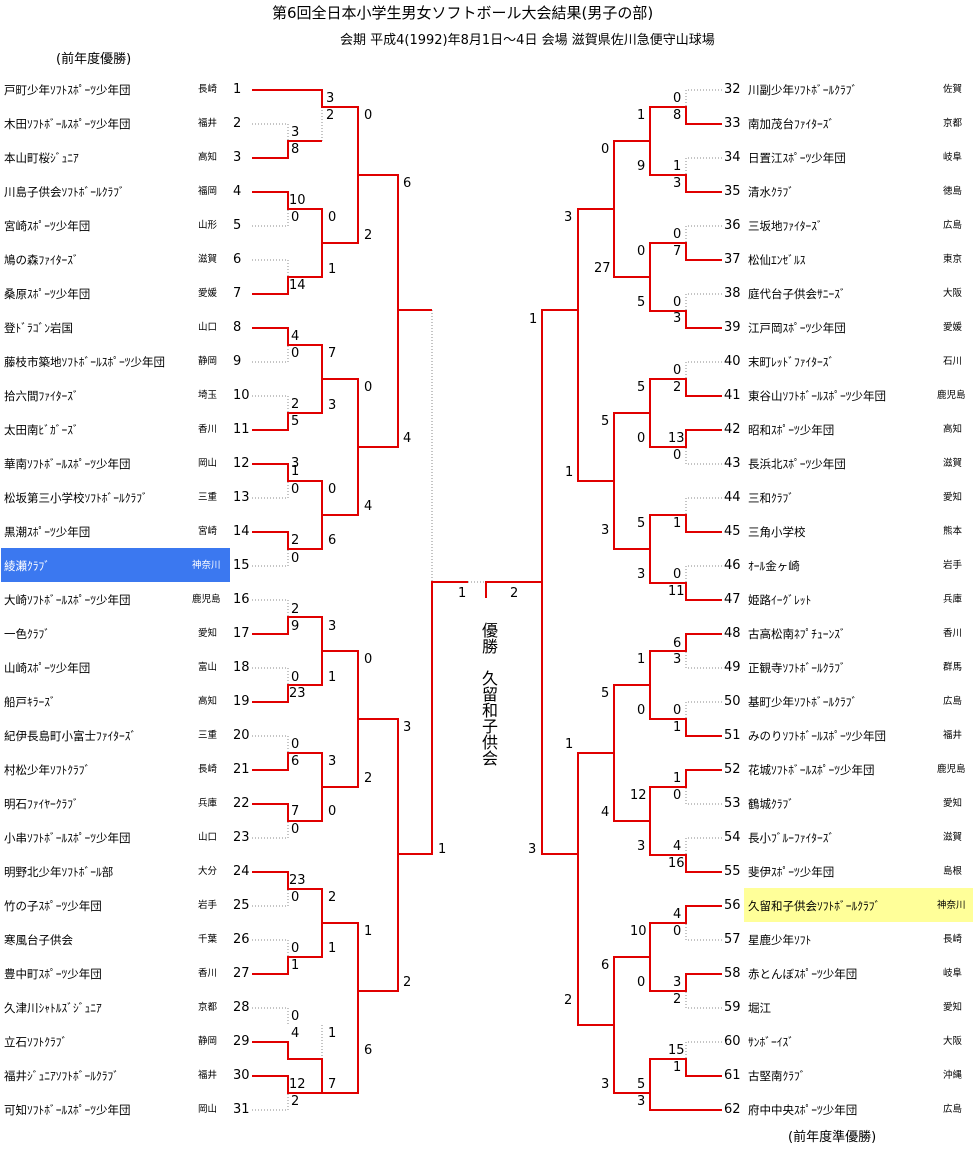 The height and width of the screenshot is (1151, 974). What do you see at coordinates (332, 217) in the screenshot?
I see `score-l9: 0` at bounding box center [332, 217].